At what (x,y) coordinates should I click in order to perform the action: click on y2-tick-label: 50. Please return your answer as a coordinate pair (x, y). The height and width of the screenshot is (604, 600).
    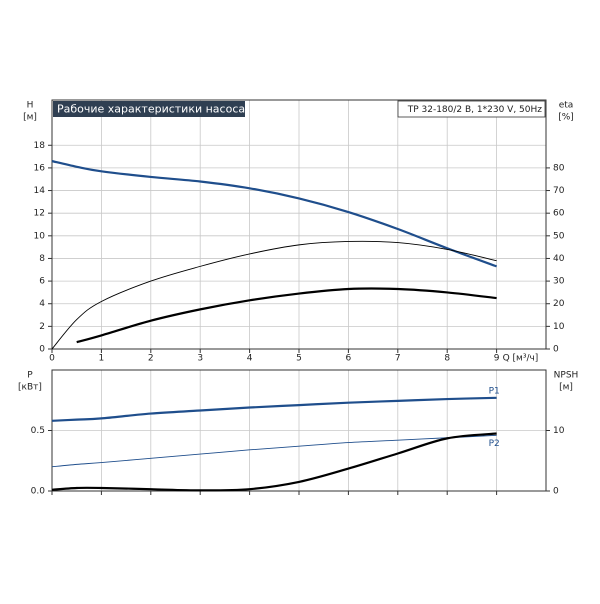
    Looking at the image, I should click on (559, 236).